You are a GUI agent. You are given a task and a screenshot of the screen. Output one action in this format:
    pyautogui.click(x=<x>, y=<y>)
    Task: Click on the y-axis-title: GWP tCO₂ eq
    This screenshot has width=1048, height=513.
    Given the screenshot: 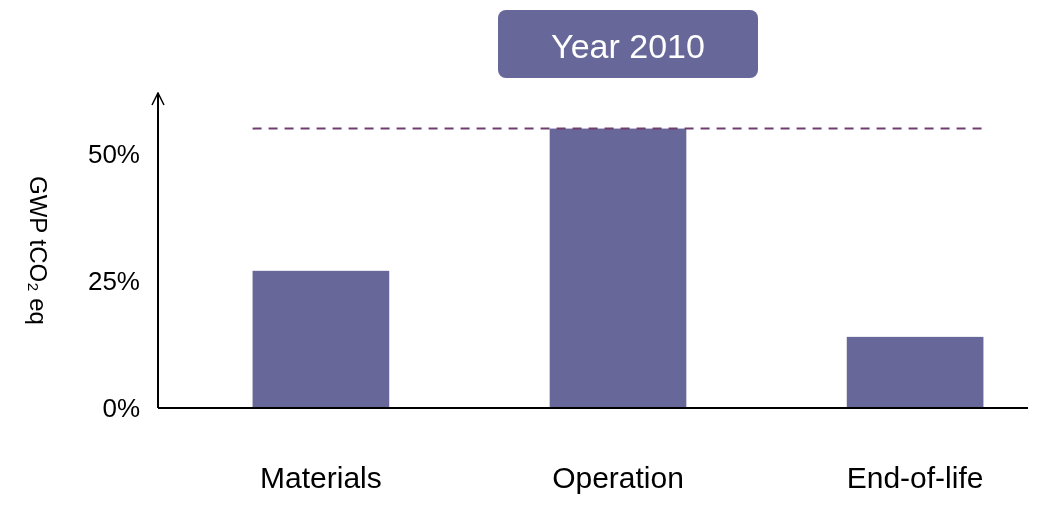 What is the action you would take?
    pyautogui.click(x=38, y=250)
    